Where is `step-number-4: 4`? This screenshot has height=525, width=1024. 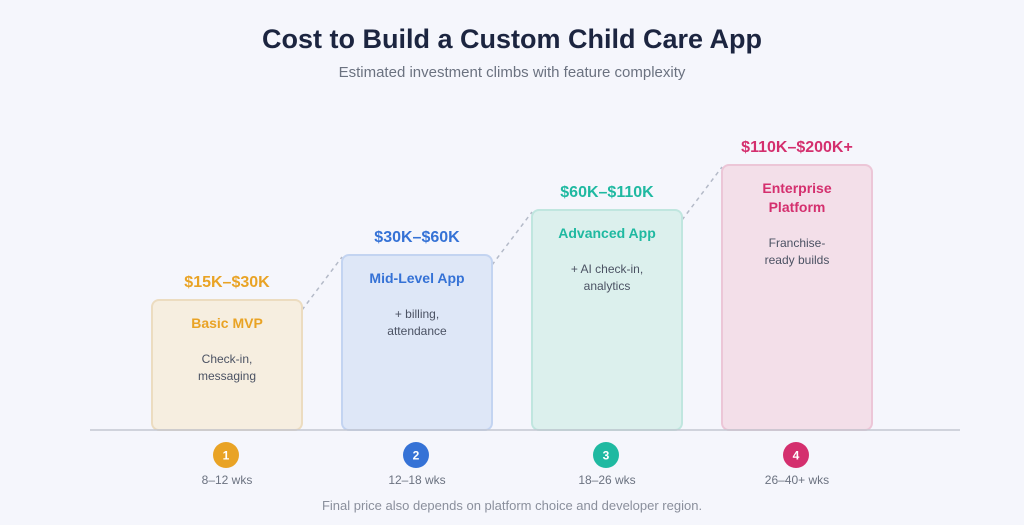 step-number-4: 4 is located at coordinates (796, 456).